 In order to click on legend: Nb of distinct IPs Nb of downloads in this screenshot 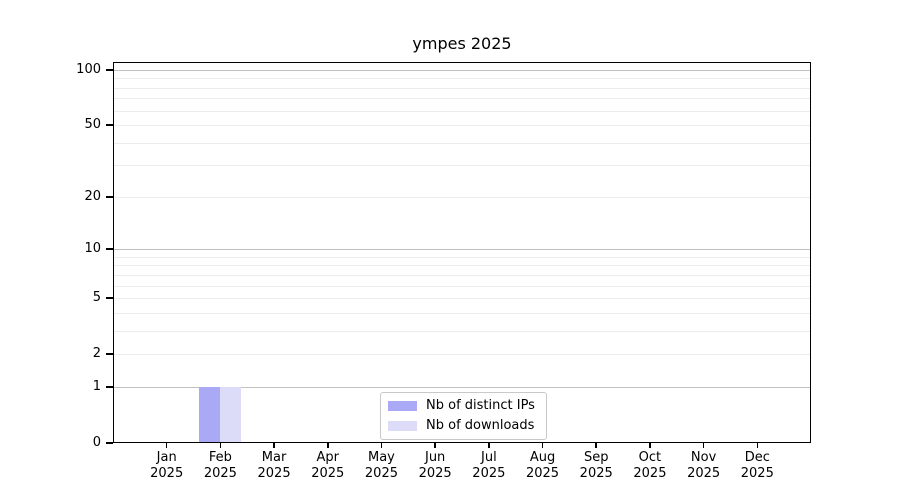, I will do `click(463, 416)`.